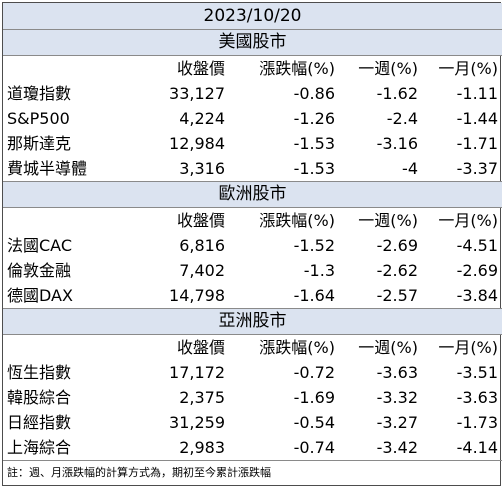 Image resolution: width=504 pixels, height=487 pixels. What do you see at coordinates (197, 143) in the screenshot?
I see `close-price: 12,984` at bounding box center [197, 143].